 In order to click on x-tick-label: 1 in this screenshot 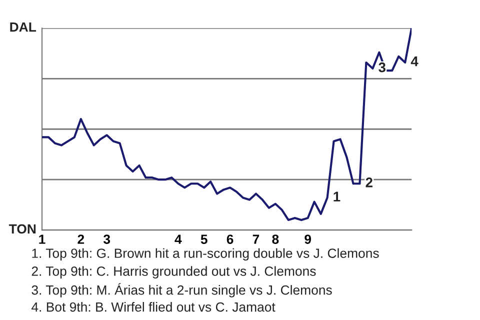, I will do `click(42, 239)`.